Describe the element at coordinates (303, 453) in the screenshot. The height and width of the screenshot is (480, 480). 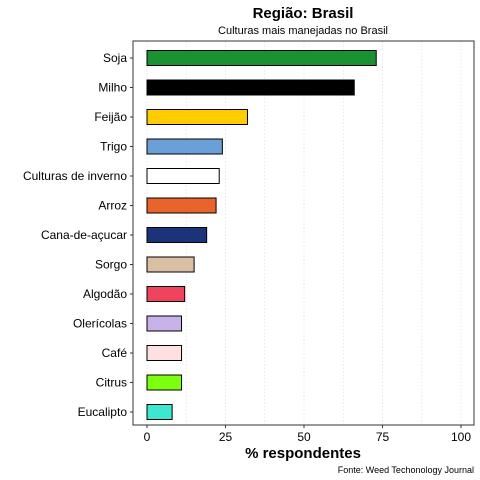
I see `x-axis-title: % respondentes` at that location.